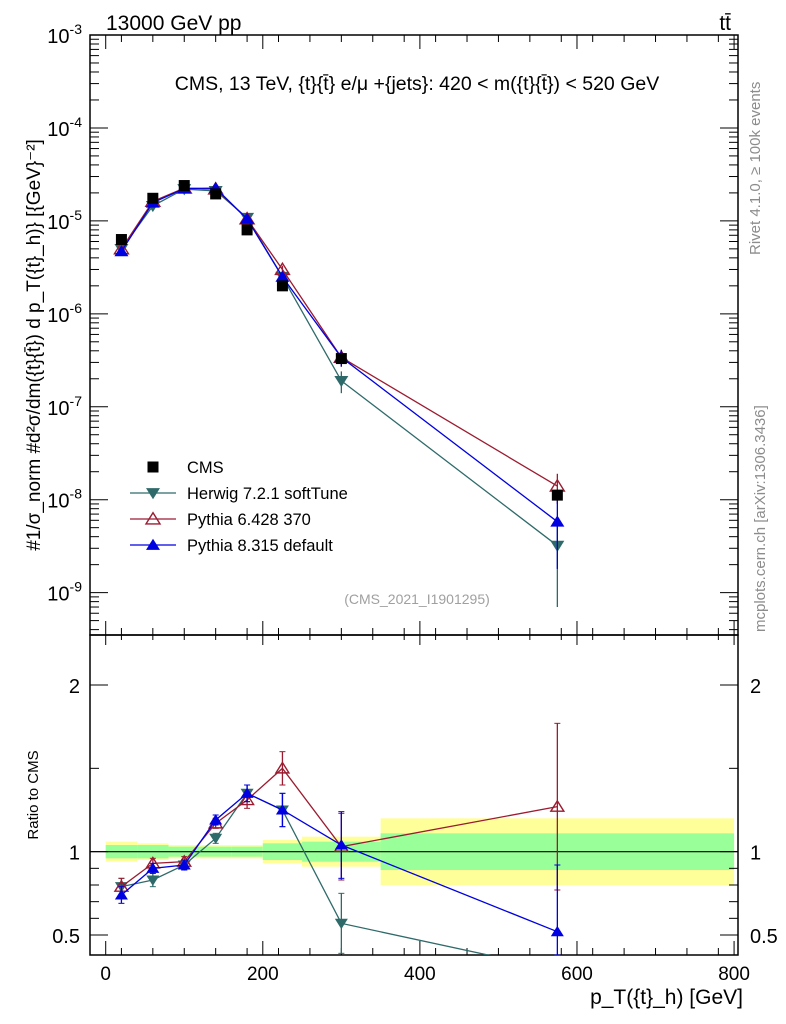 The height and width of the screenshot is (1024, 786). Describe the element at coordinates (64, 499) in the screenshot. I see `y-tick-label: 10⁻⁸` at that location.